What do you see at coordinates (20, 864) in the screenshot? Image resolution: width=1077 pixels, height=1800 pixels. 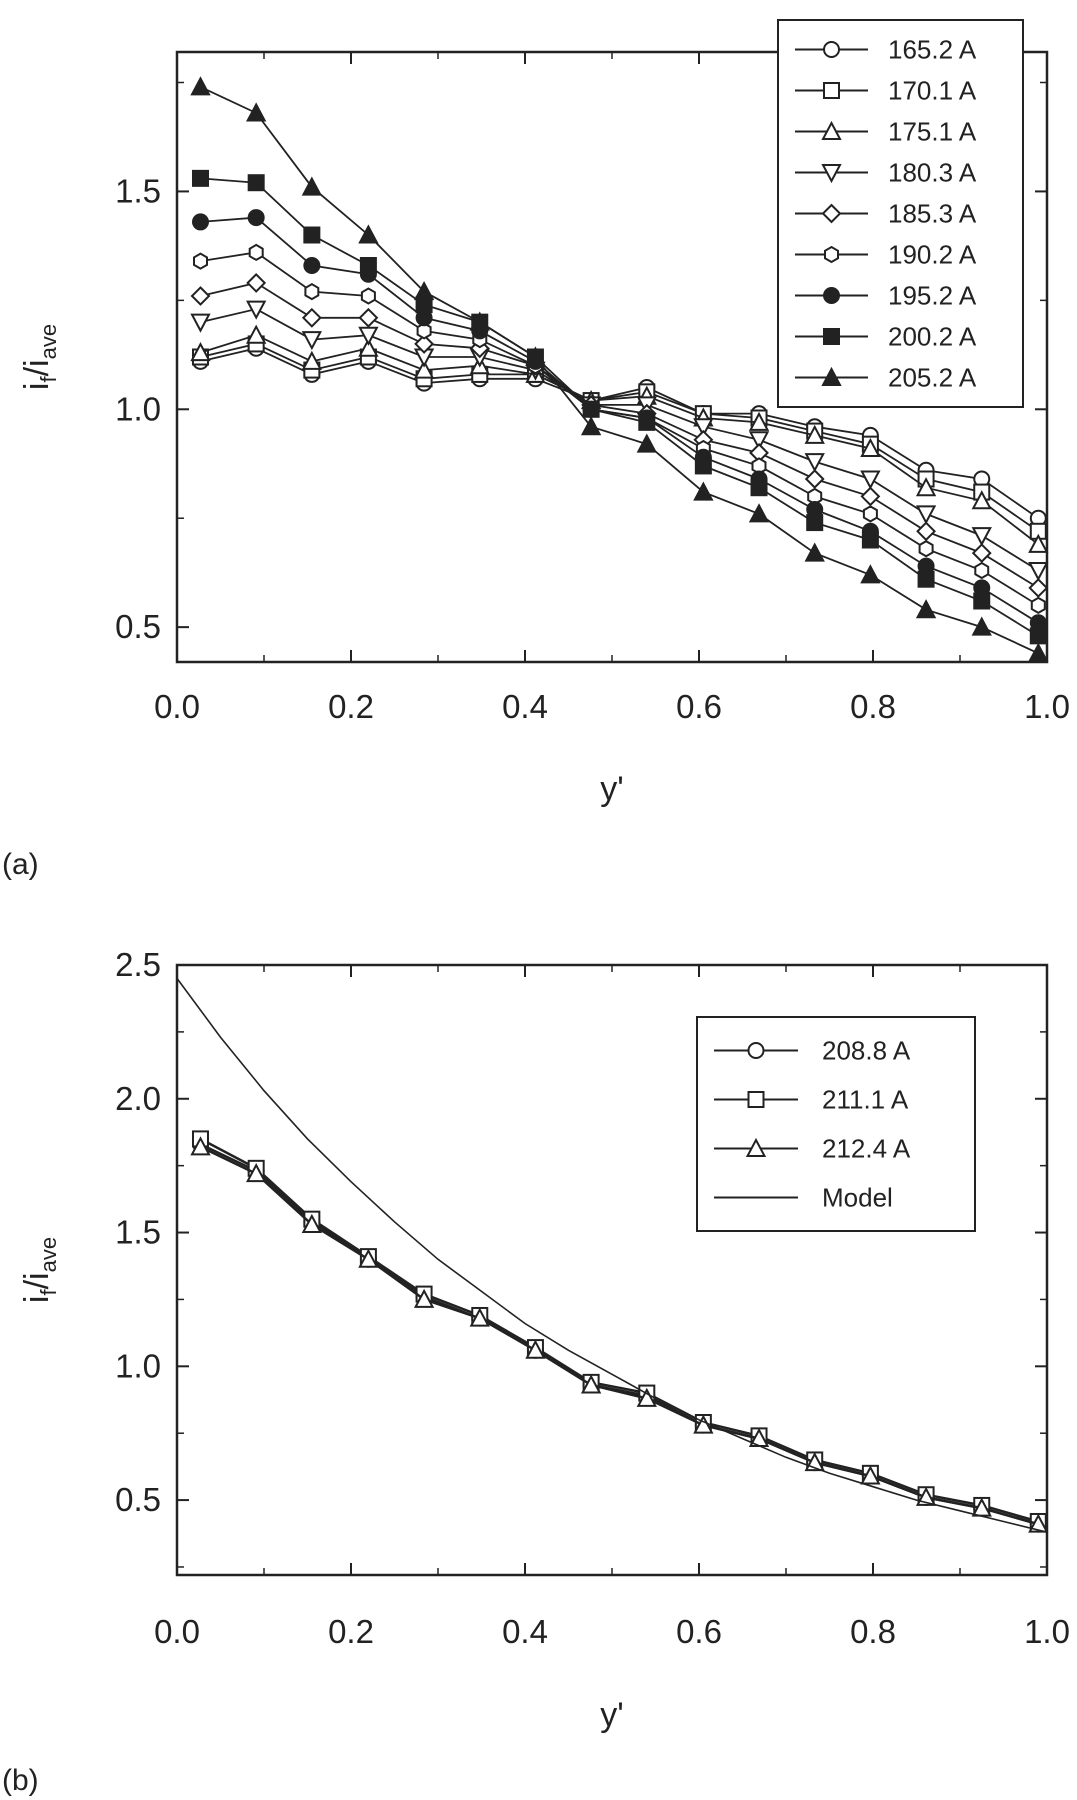 I see `panel-label: (a)` at bounding box center [20, 864].